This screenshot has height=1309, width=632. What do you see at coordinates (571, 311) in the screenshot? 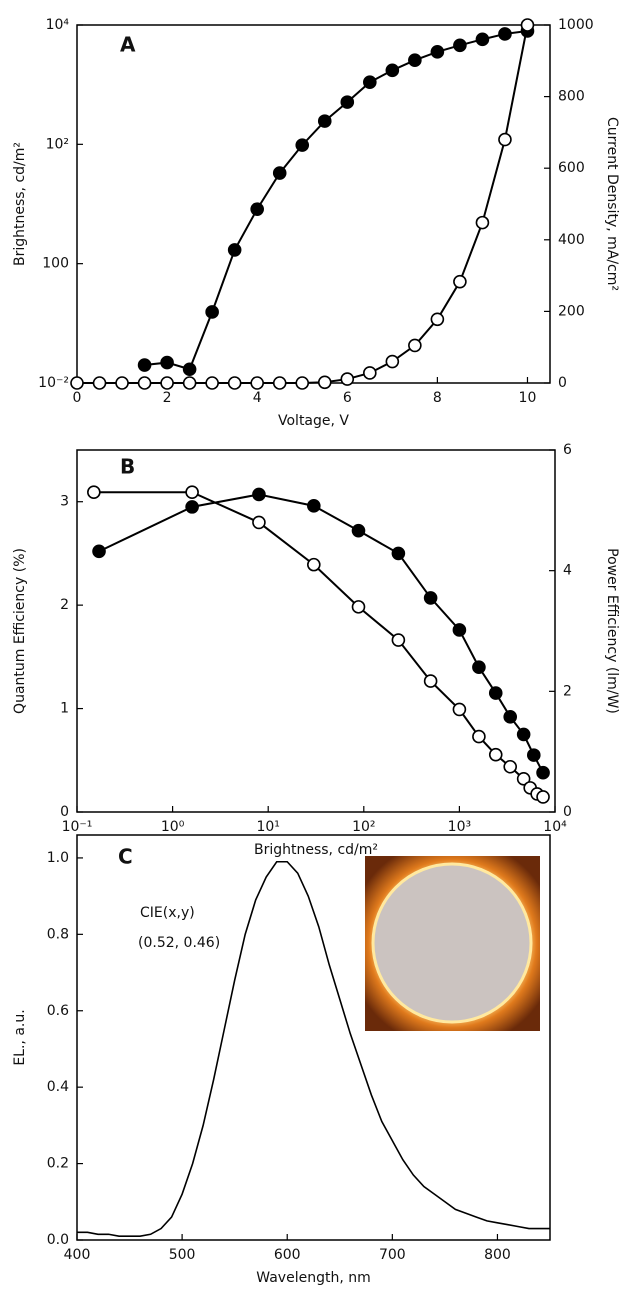
I see `y2-tick-label: 200` at bounding box center [571, 311].